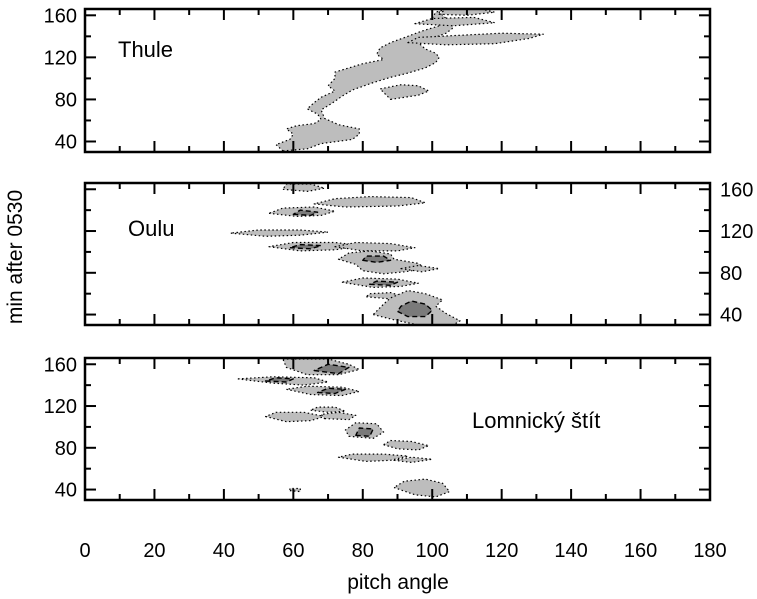 This screenshot has height=599, width=757. What do you see at coordinates (344, 428) in the screenshot?
I see `panel-2-contours` at bounding box center [344, 428].